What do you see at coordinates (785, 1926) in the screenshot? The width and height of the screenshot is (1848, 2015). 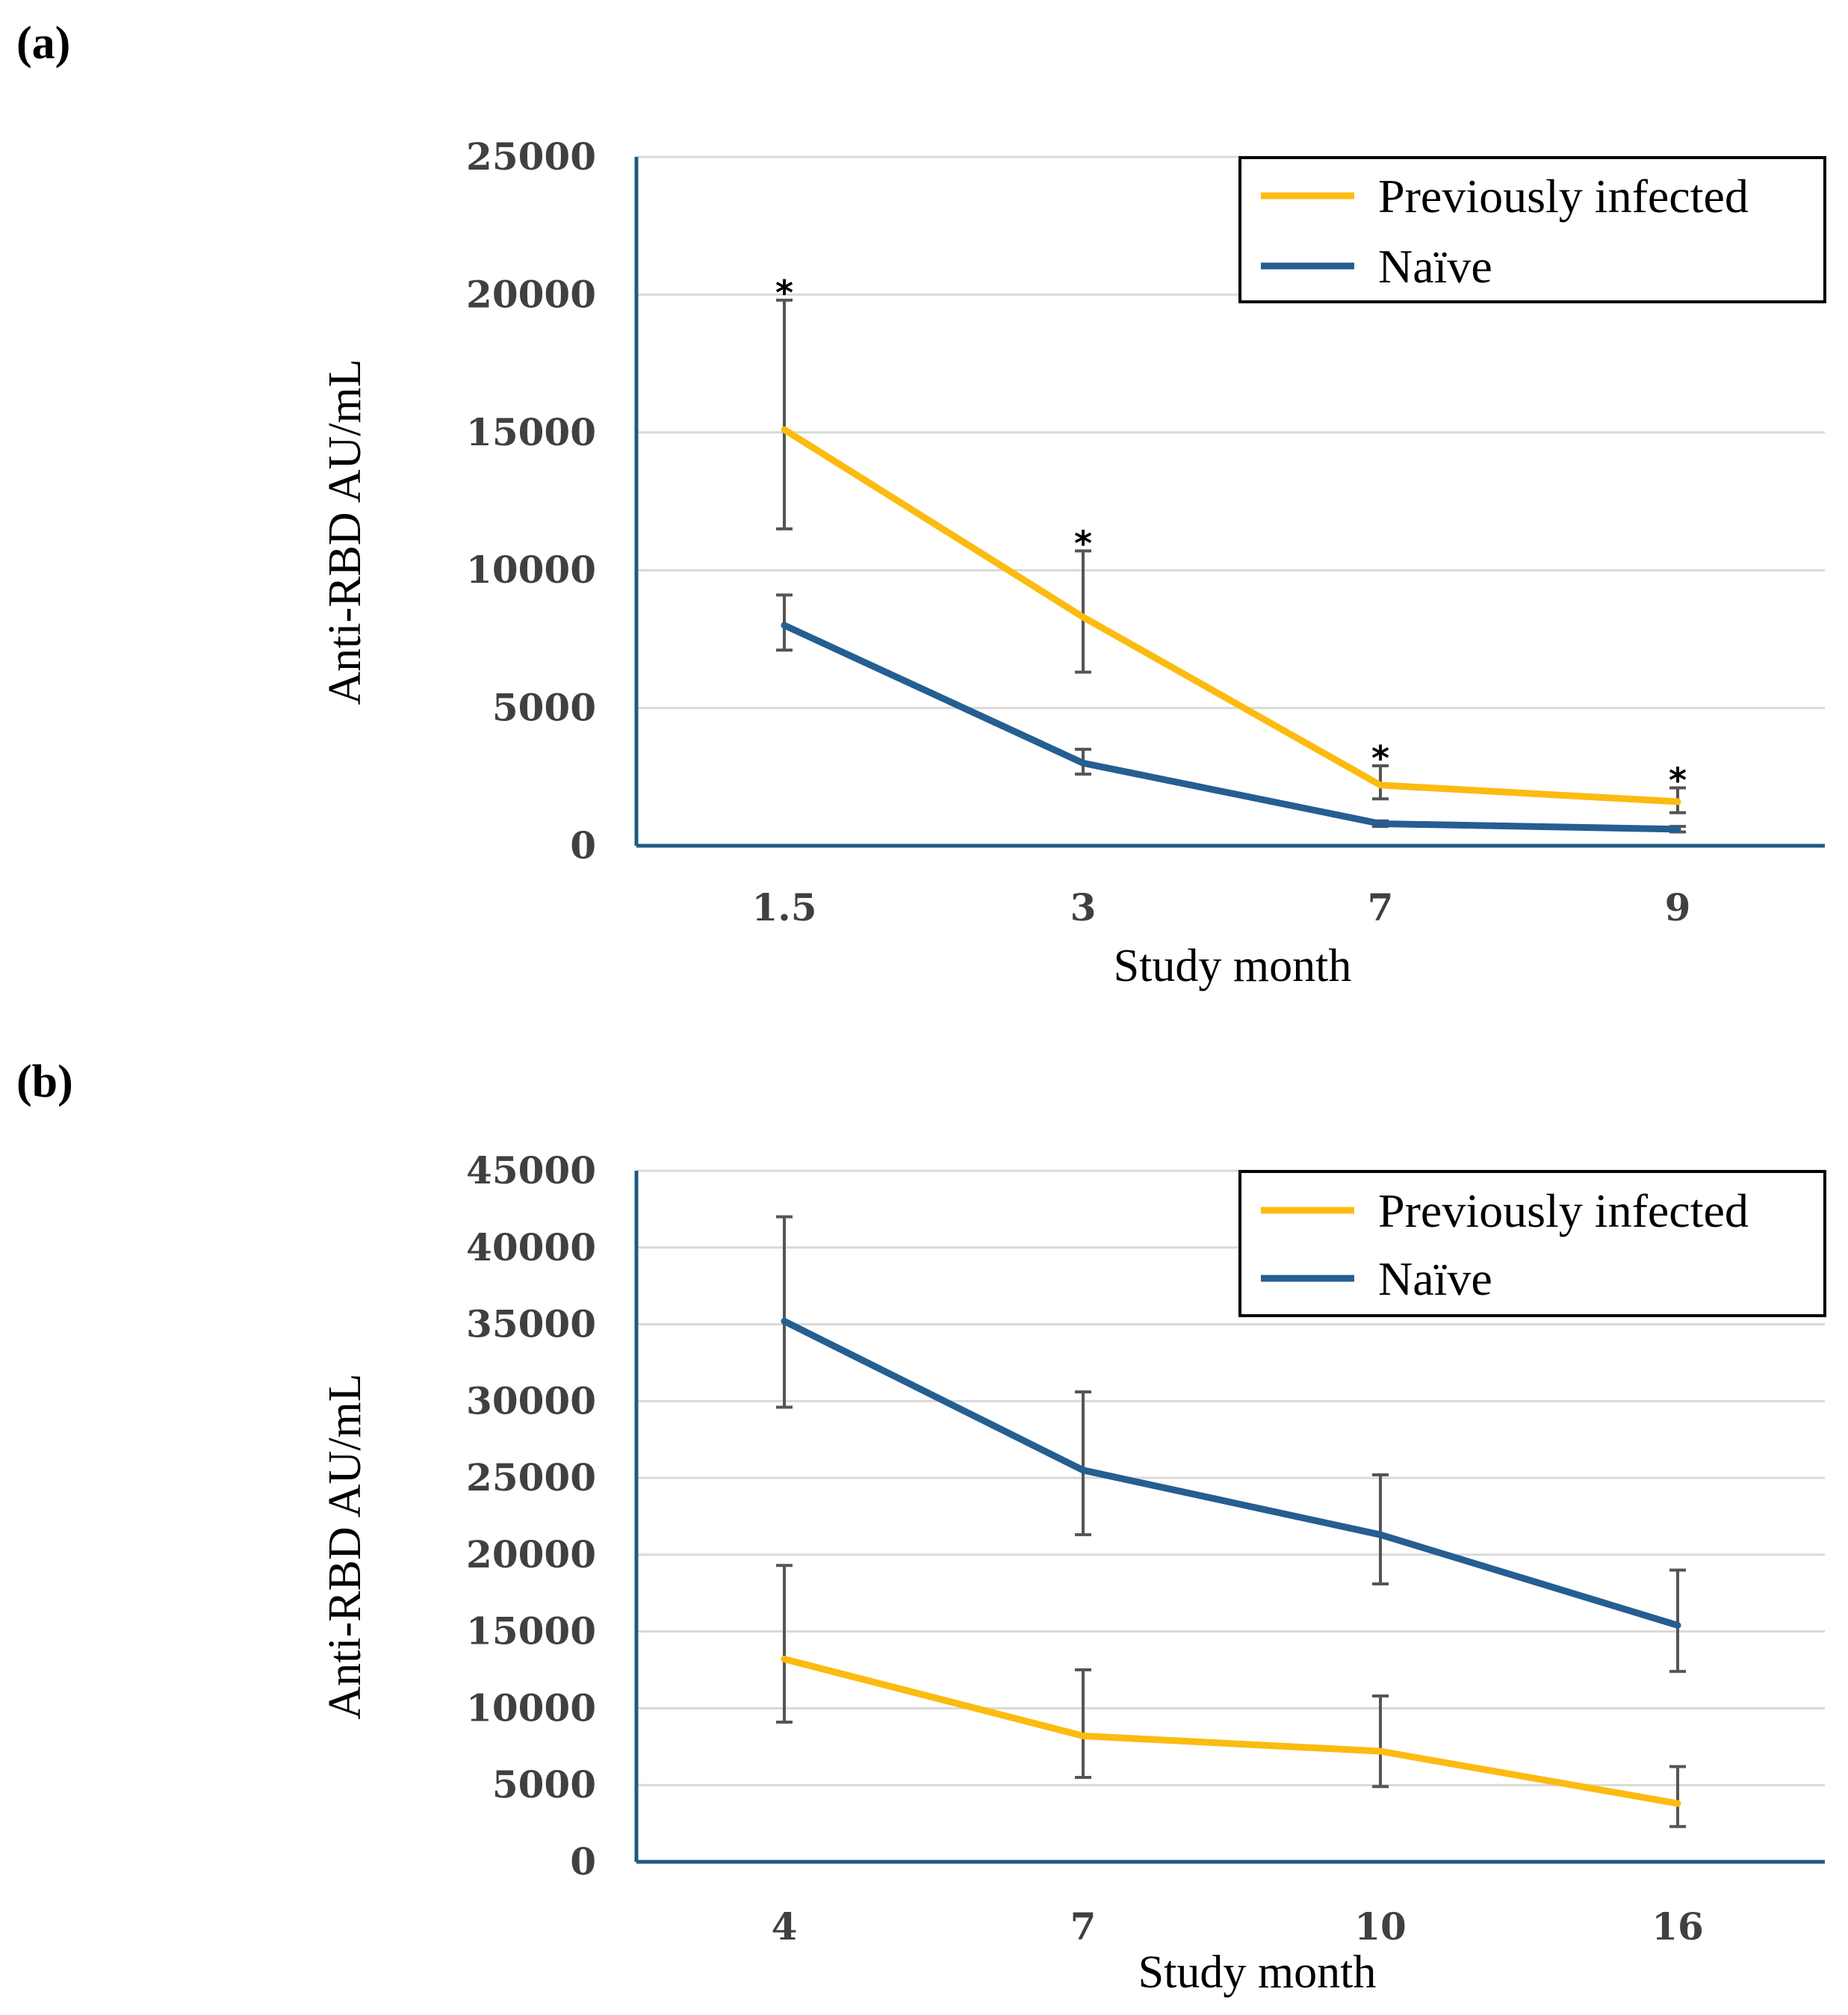 I see `x-tick-label: 4` at bounding box center [785, 1926].